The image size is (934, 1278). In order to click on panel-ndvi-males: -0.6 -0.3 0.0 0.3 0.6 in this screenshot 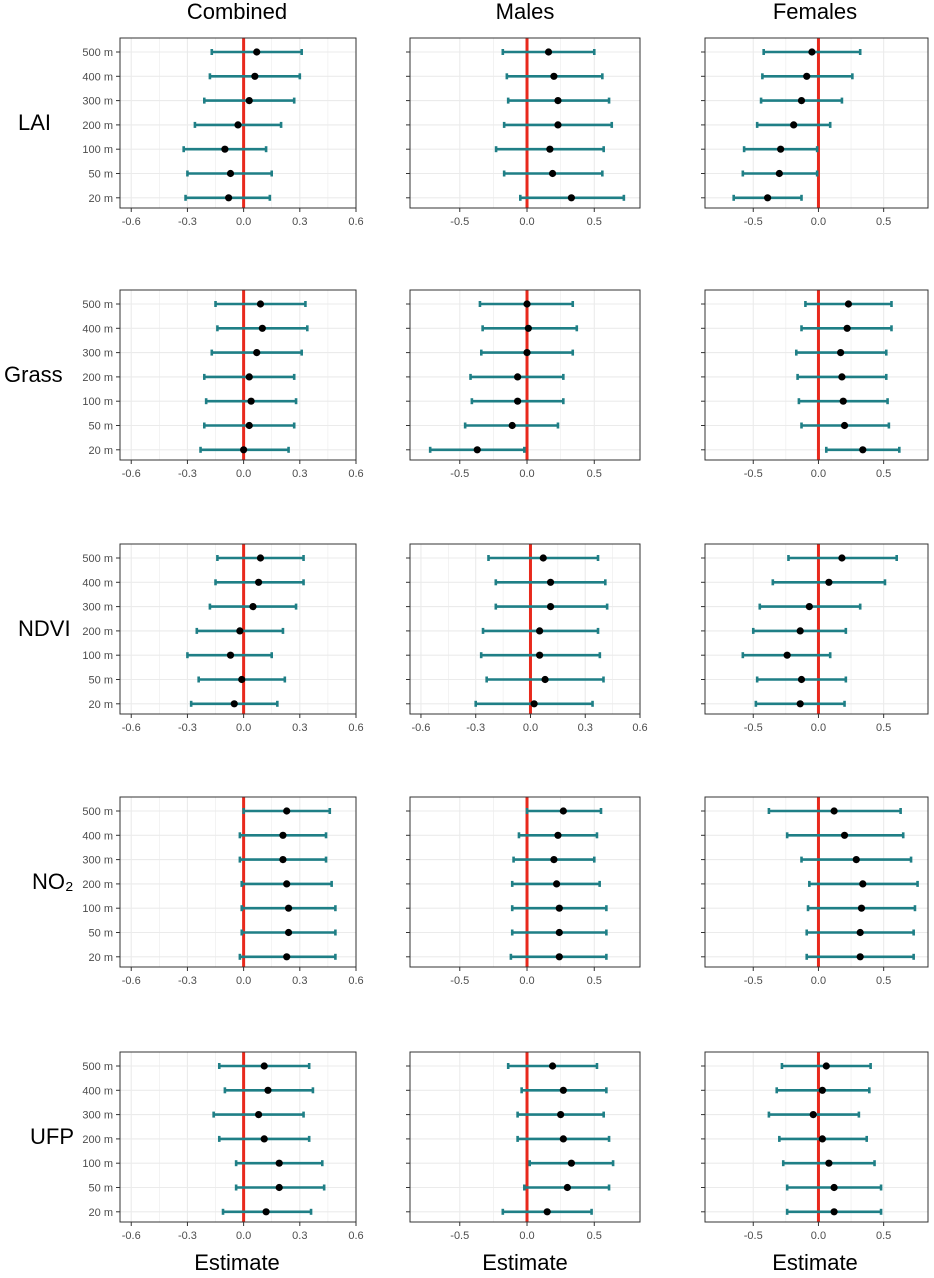, I will do `click(527, 638)`.